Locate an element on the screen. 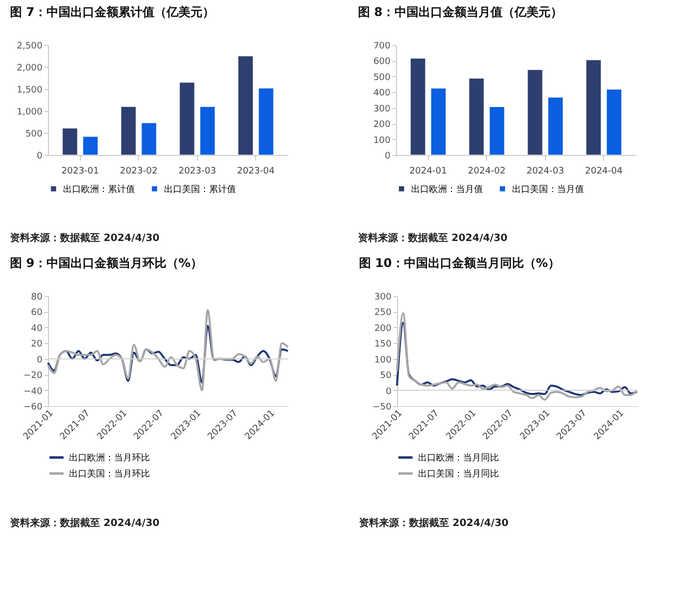  y-tick-label: 400 is located at coordinates (382, 93).